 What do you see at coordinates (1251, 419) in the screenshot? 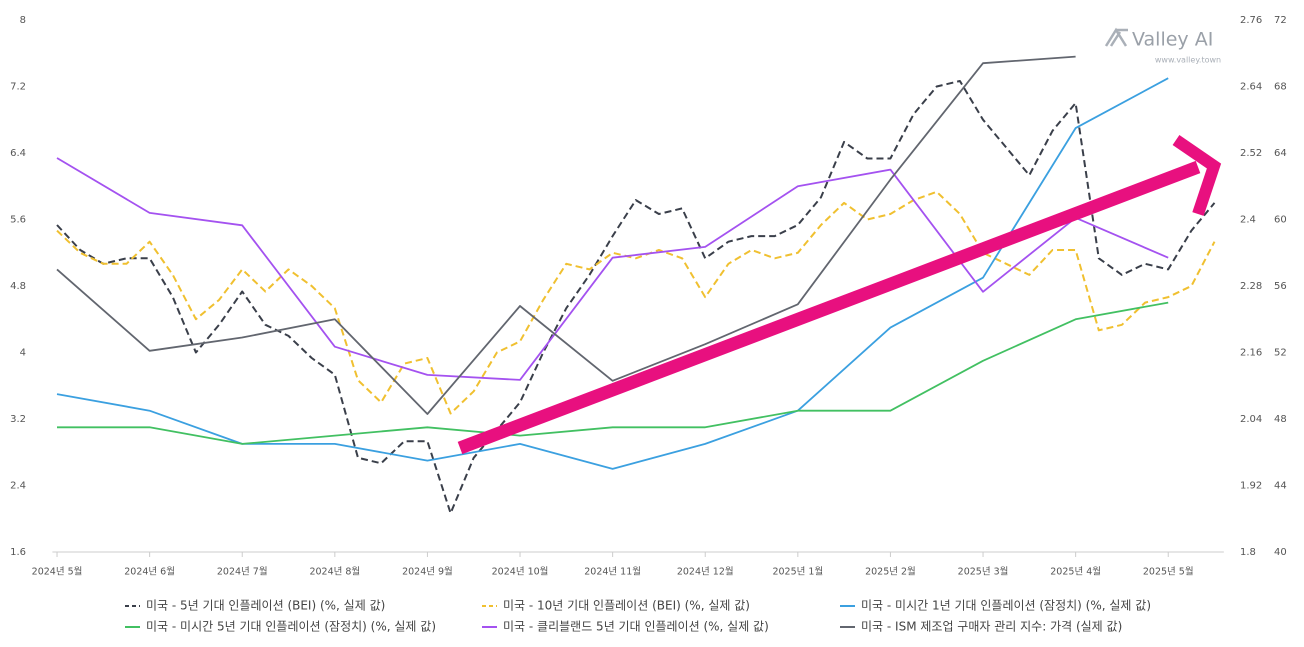
I see `y2-tick-label: 2.04` at bounding box center [1251, 419].